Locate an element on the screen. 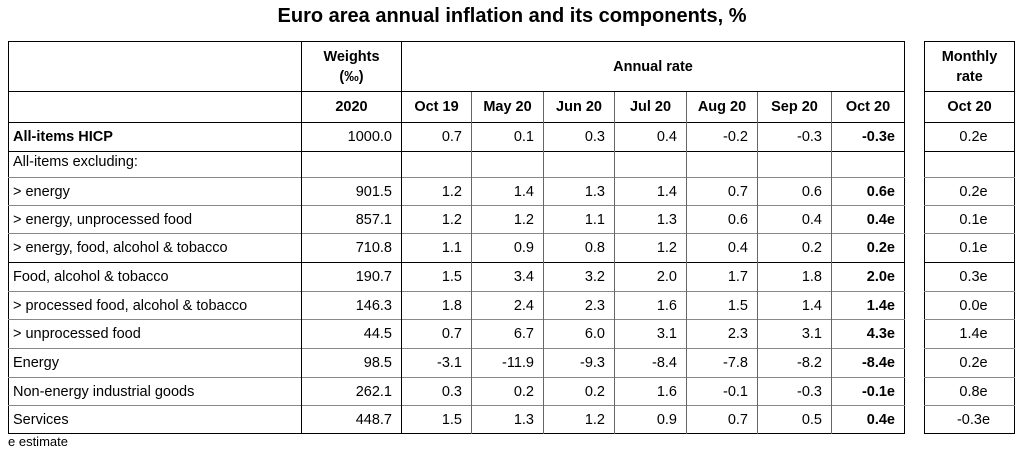 This screenshot has width=1024, height=458. monthly-row: 0.1e is located at coordinates (969, 219).